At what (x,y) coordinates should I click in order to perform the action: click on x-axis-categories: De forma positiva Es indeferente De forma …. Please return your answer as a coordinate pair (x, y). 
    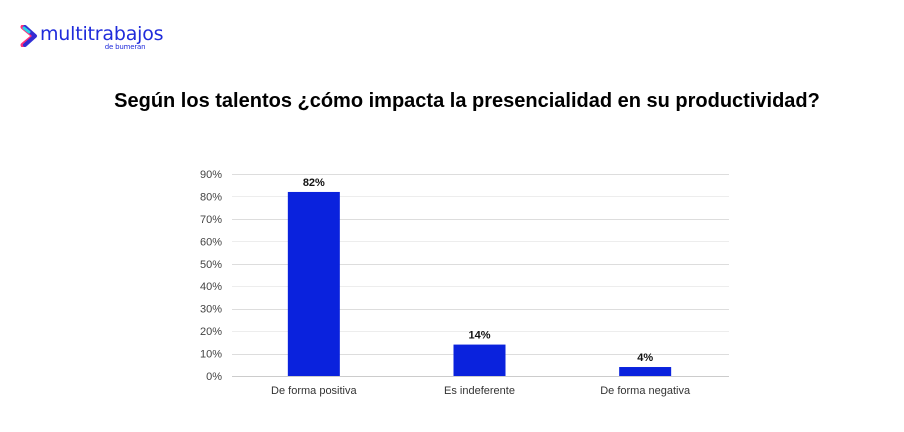
    Looking at the image, I should click on (481, 391).